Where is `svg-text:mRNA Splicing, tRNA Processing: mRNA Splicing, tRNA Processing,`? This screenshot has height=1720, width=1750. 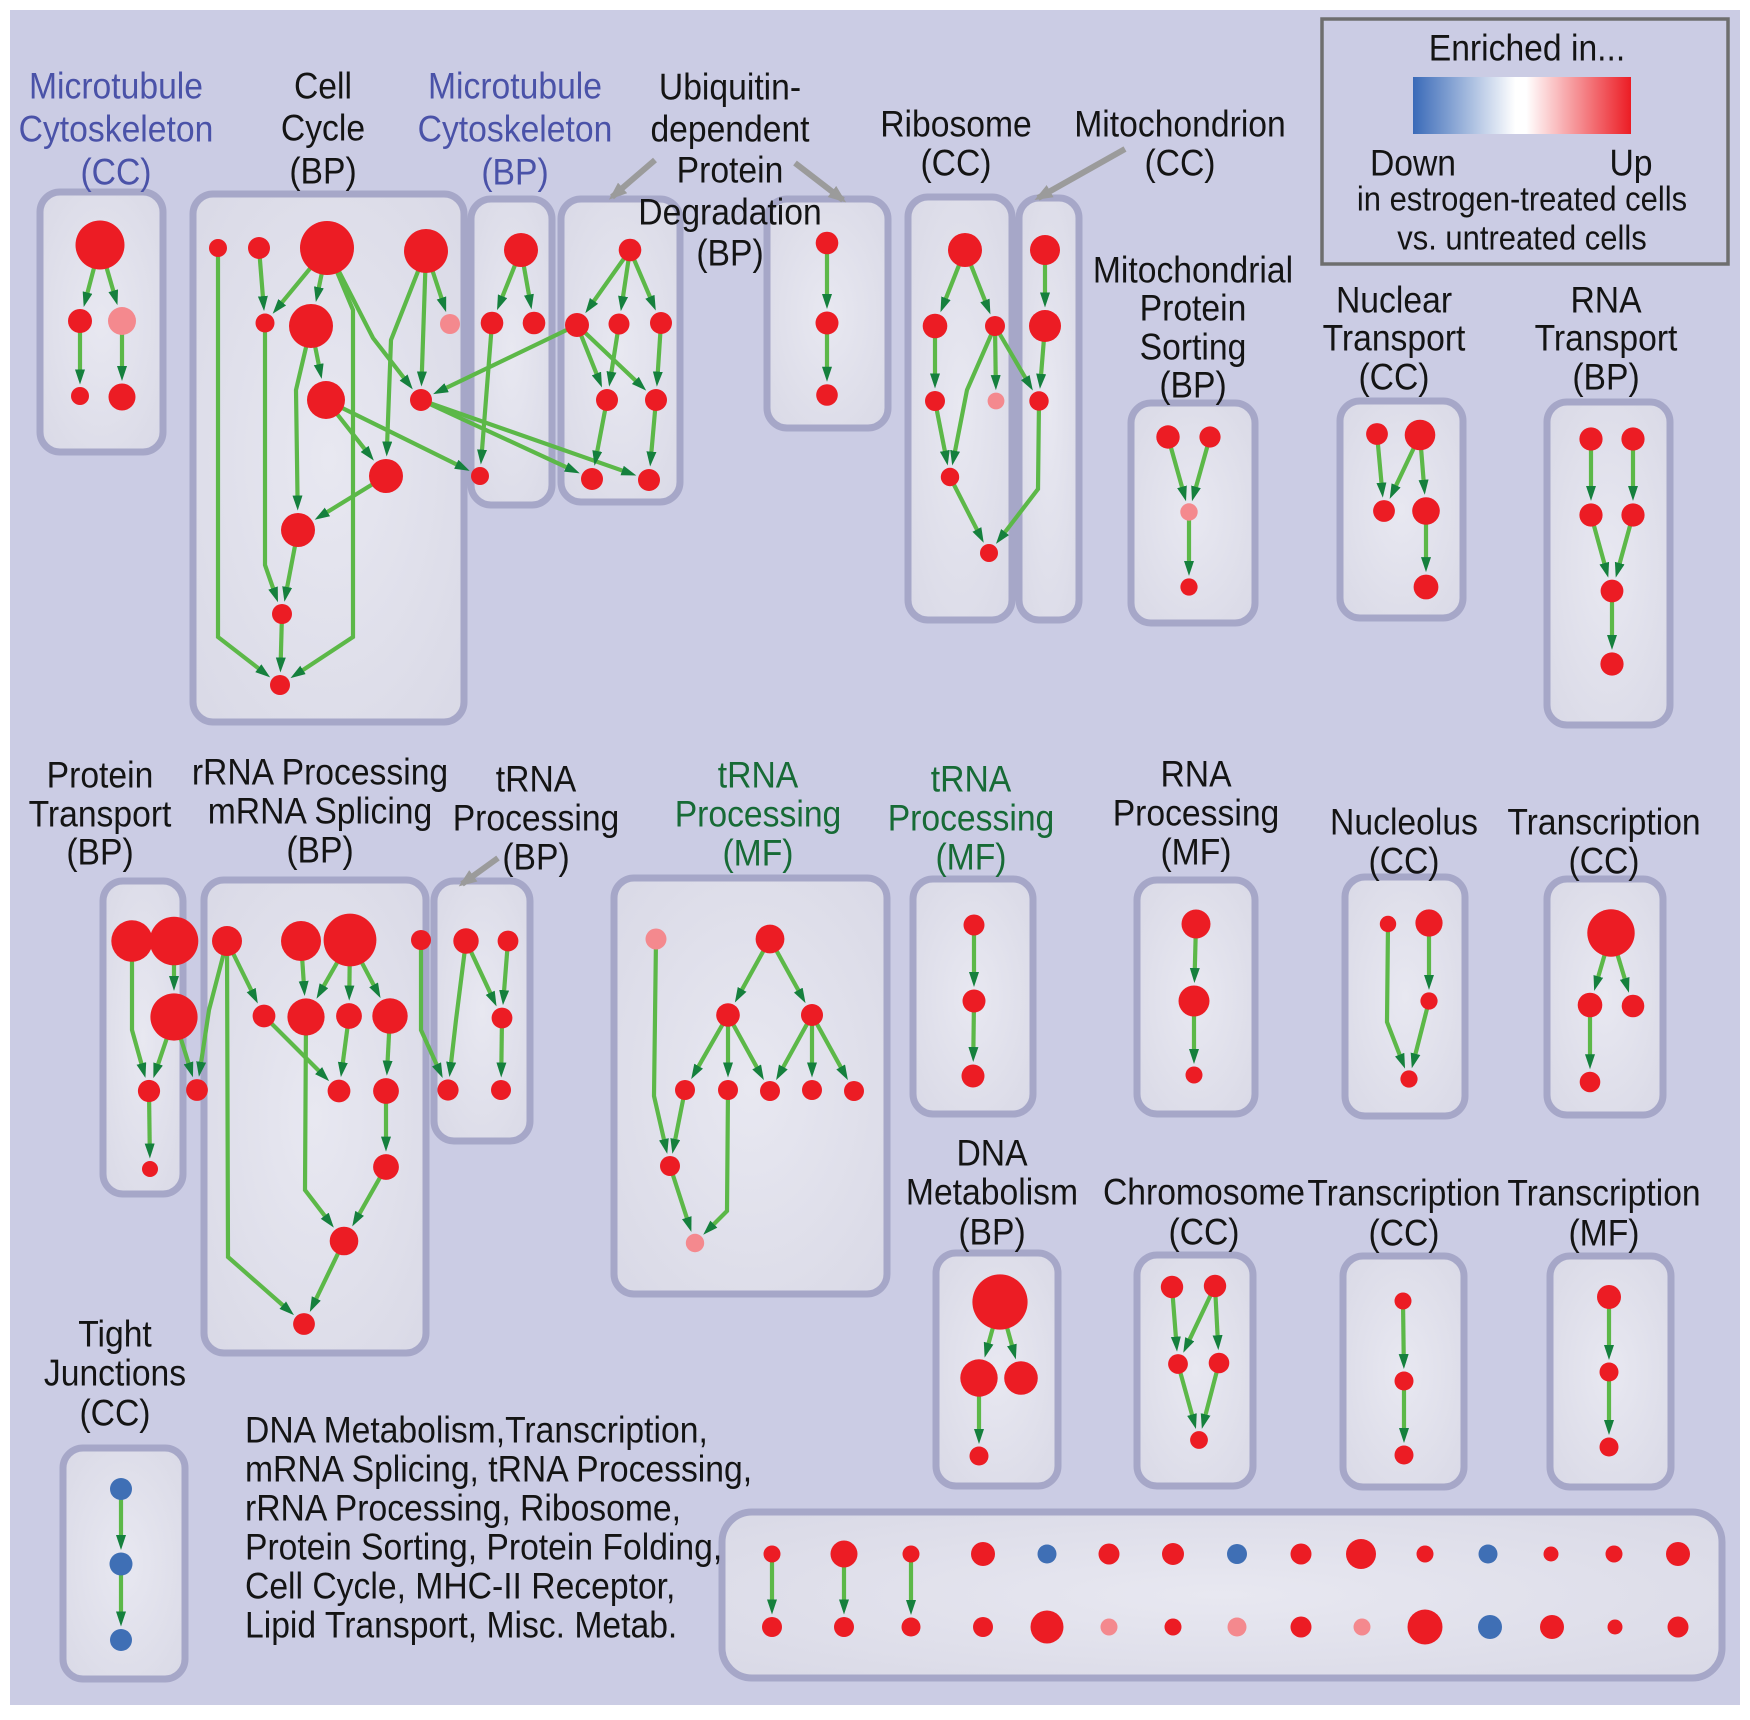
svg-text:mRNA Splicing, tRNA Processing: mRNA Splicing, tRNA Processing, is located at coordinates (498, 1469).